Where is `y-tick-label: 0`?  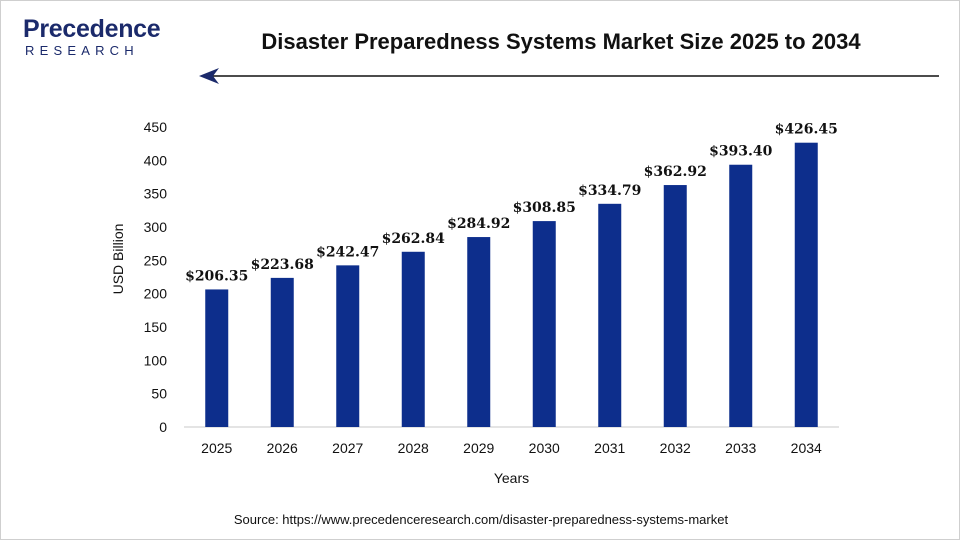
y-tick-label: 0 is located at coordinates (163, 427).